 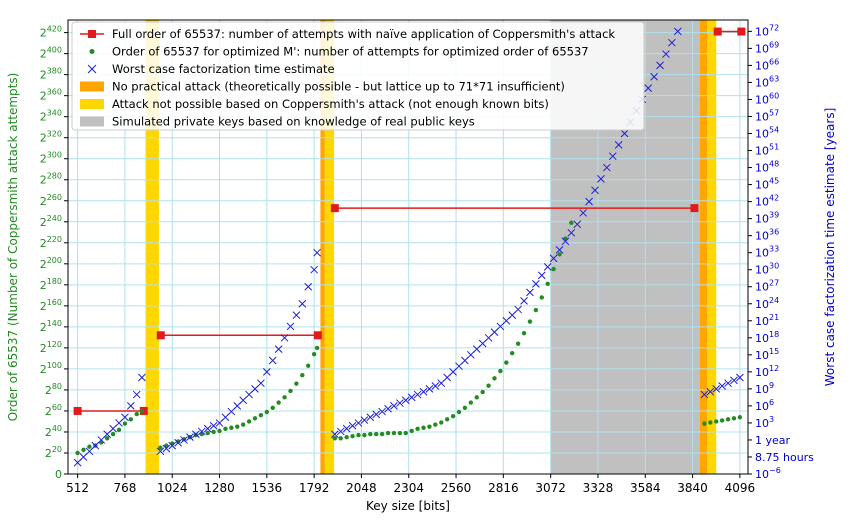 What do you see at coordinates (774, 334) in the screenshot?
I see `right-tick-exponent: 18` at bounding box center [774, 334].